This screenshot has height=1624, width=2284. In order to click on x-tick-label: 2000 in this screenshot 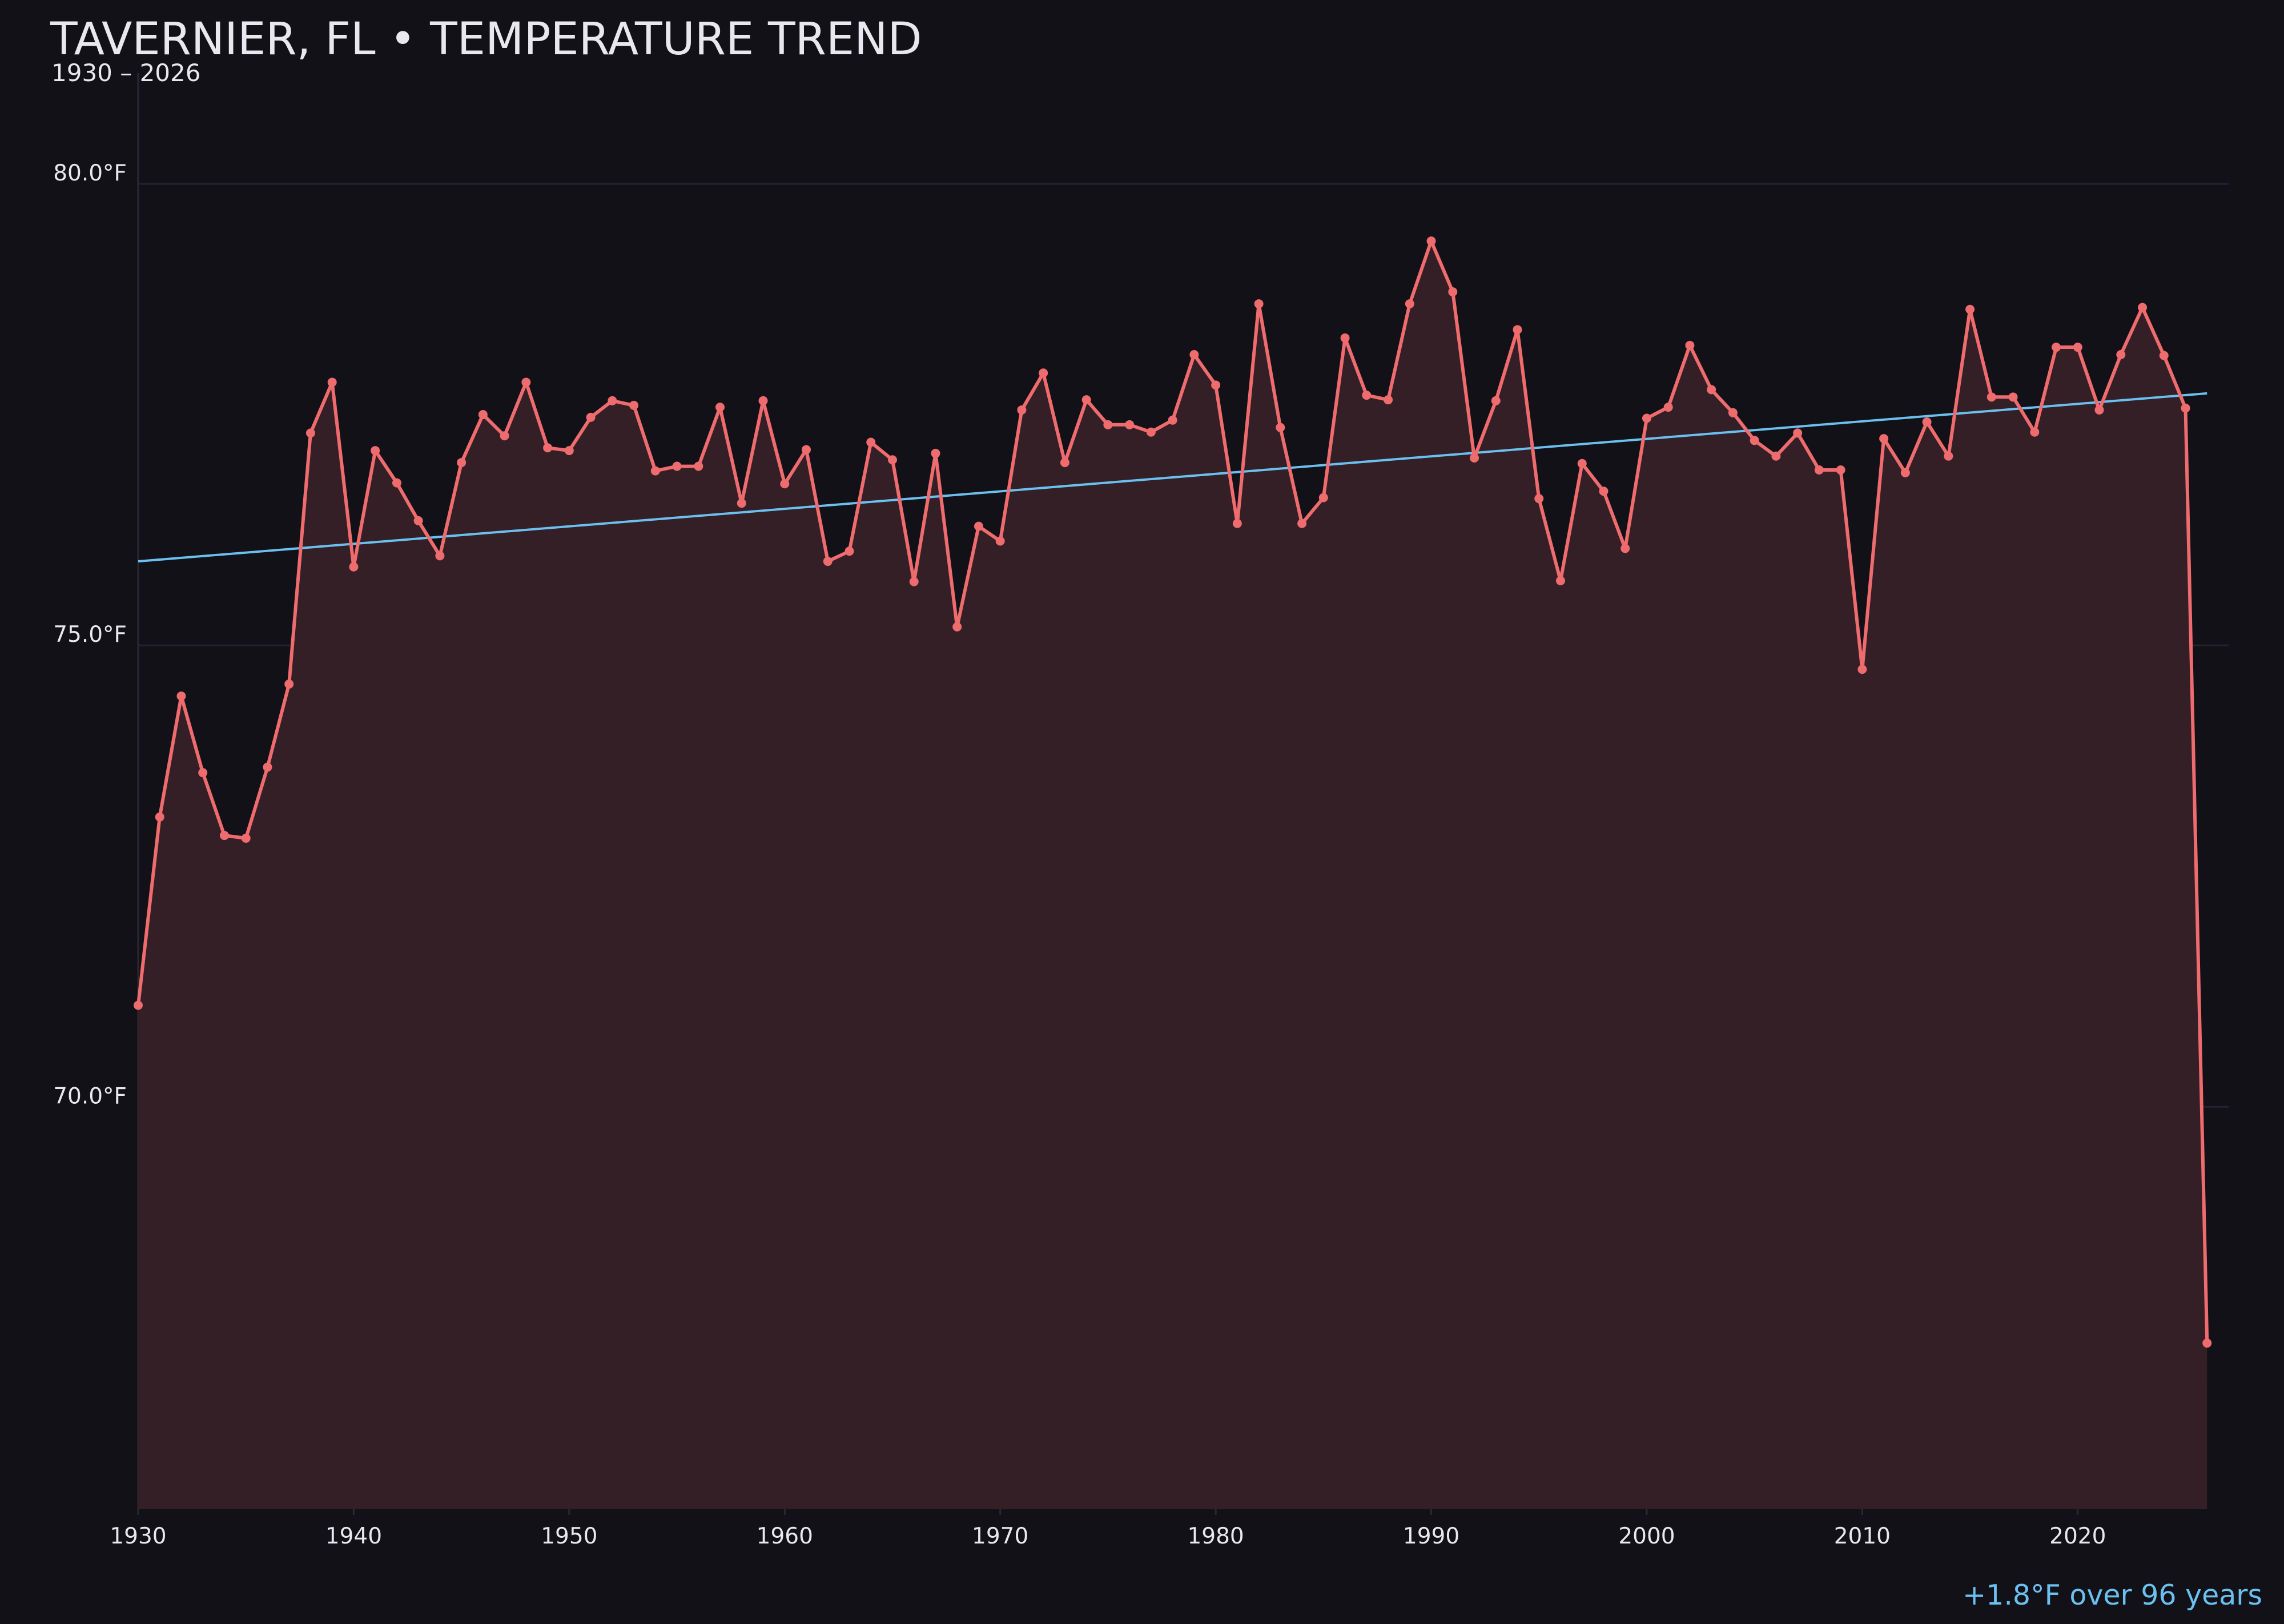, I will do `click(1646, 1536)`.